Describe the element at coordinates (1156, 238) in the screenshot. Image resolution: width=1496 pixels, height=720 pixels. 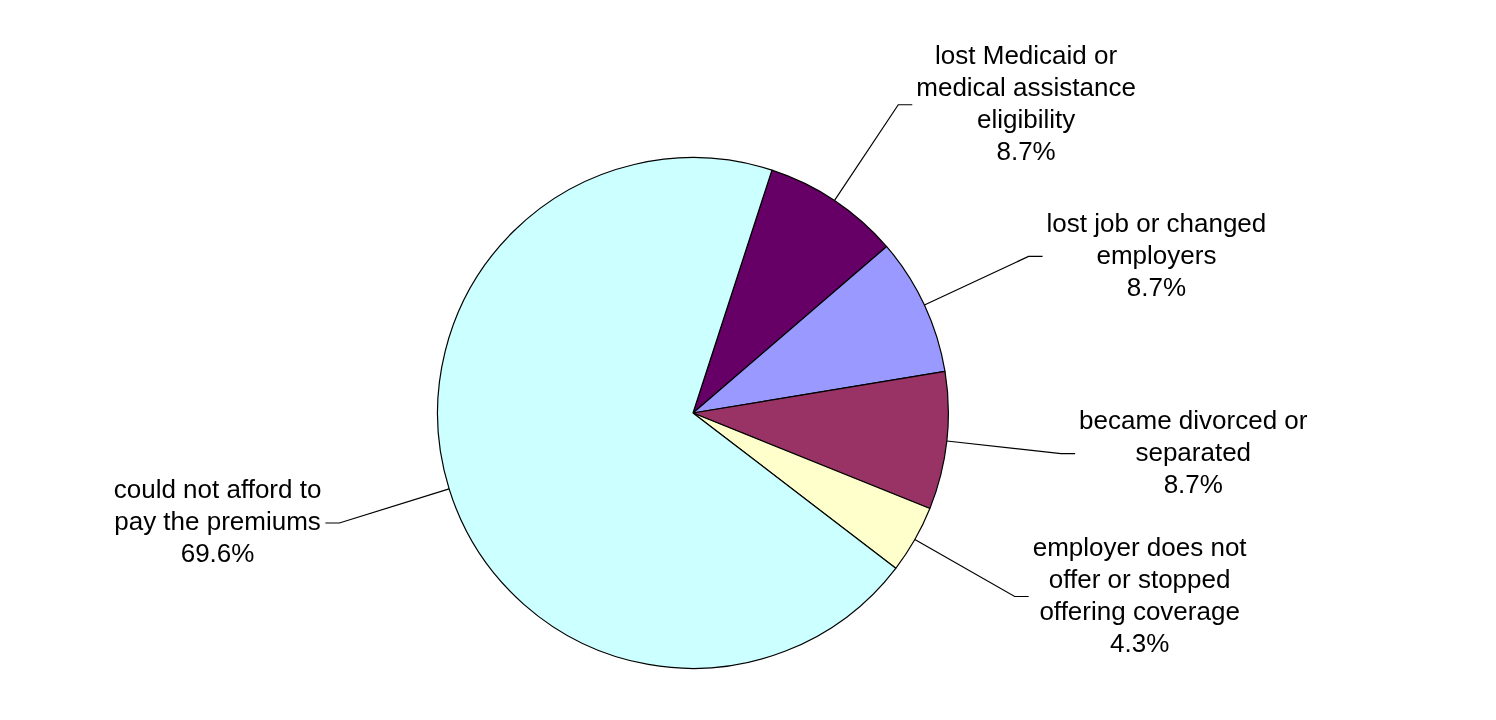
I see `slice-label: lost job or changed employers` at that location.